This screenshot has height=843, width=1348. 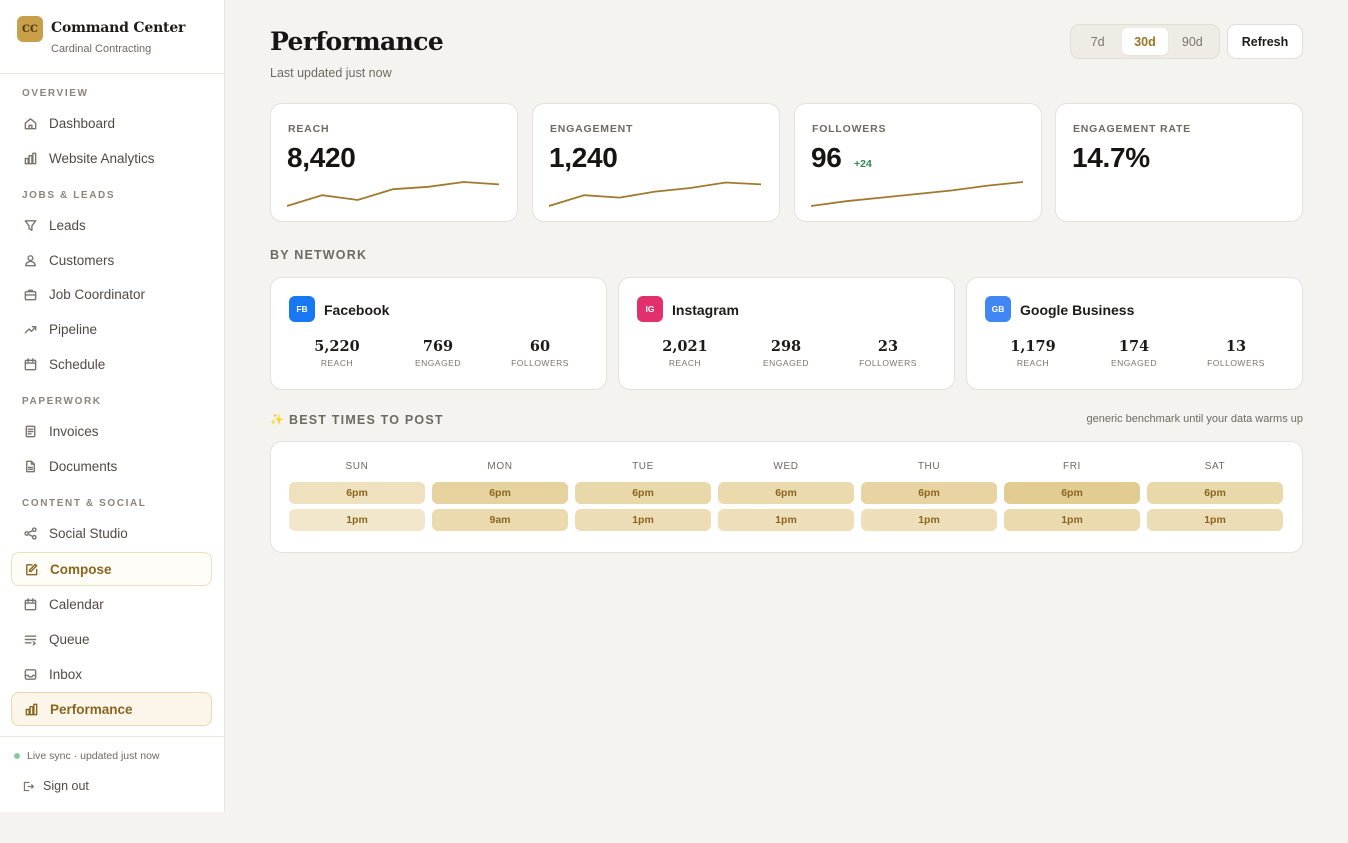 I want to click on google-business-icon: GB, so click(x=998, y=309).